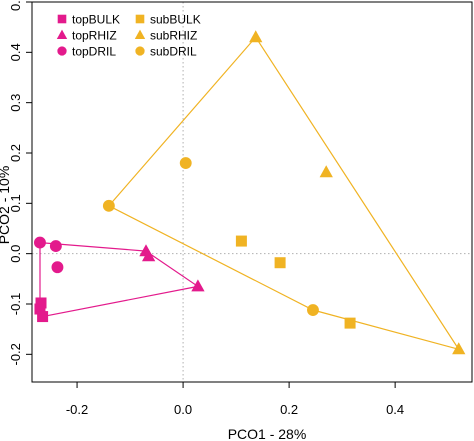  What do you see at coordinates (173, 52) in the screenshot?
I see `legend-label-subDRIL: subDRIL` at bounding box center [173, 52].